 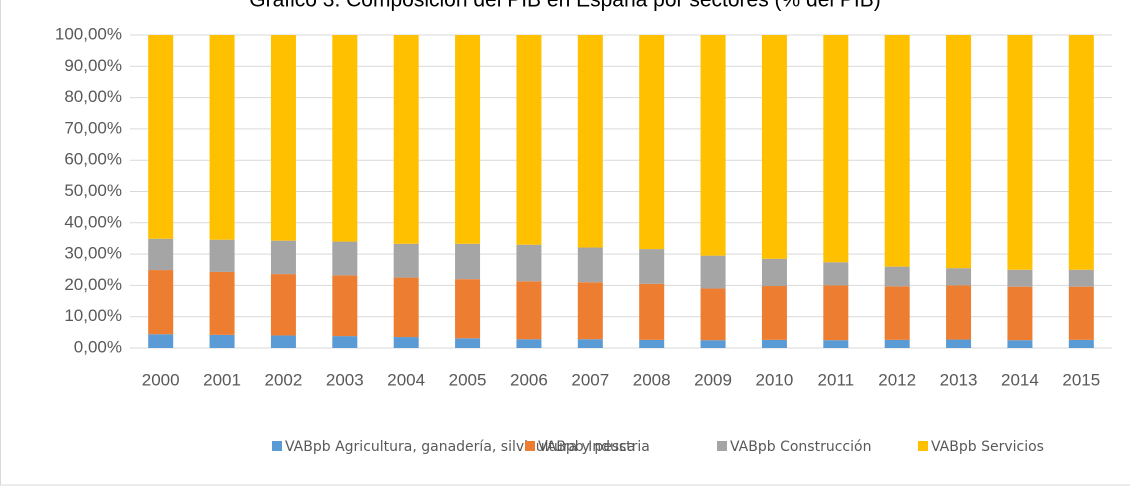 I want to click on y-tick-label: 30,00%, so click(x=93, y=253).